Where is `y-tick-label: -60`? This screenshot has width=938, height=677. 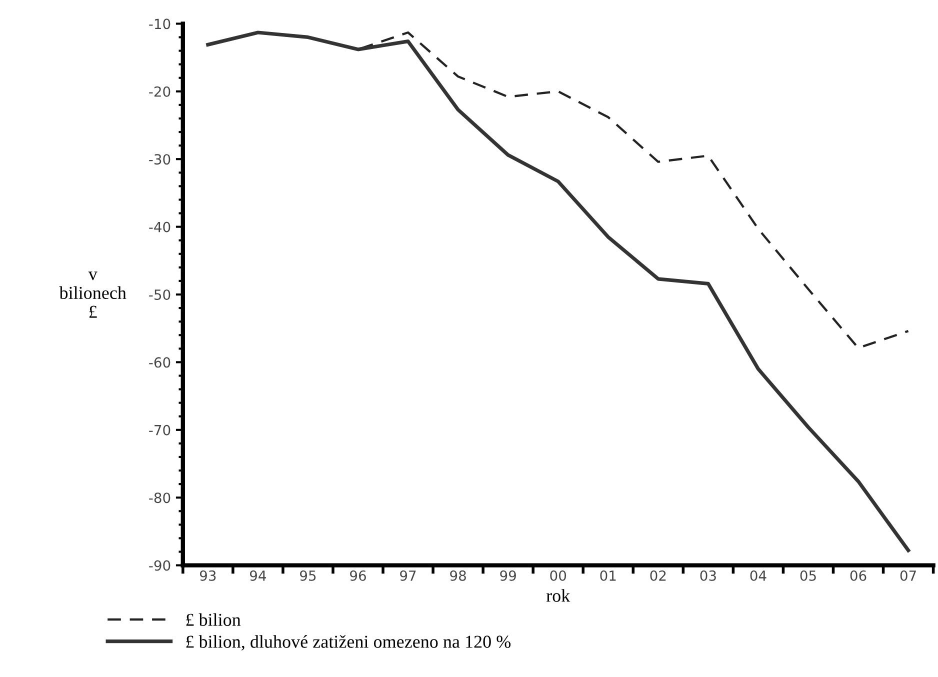 y-tick-label: -60 is located at coordinates (159, 362).